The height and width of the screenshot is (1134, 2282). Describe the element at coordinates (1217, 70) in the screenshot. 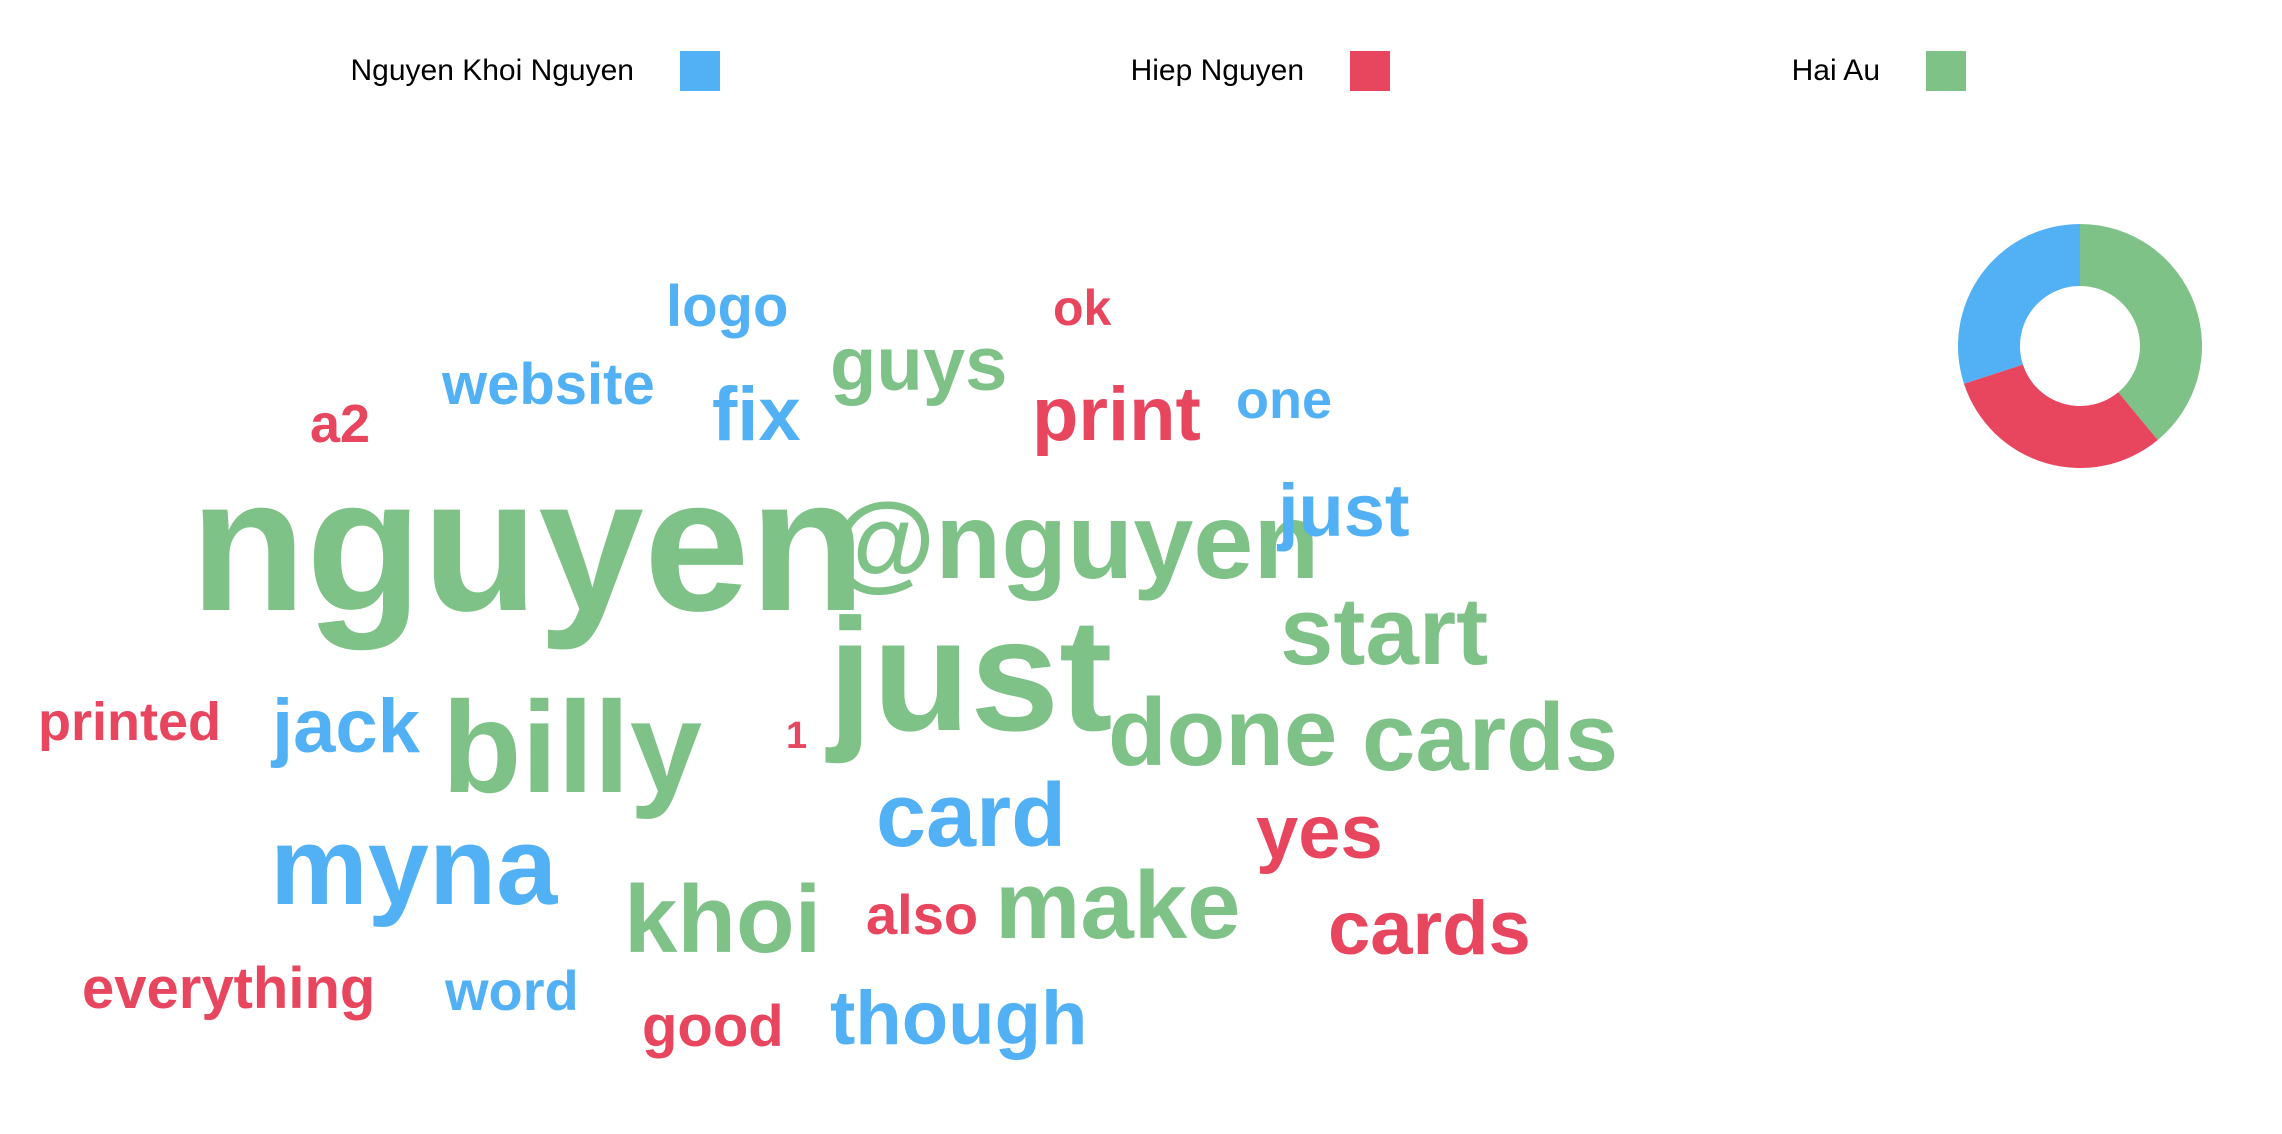

I see `legend-label: Hiep Nguyen` at that location.